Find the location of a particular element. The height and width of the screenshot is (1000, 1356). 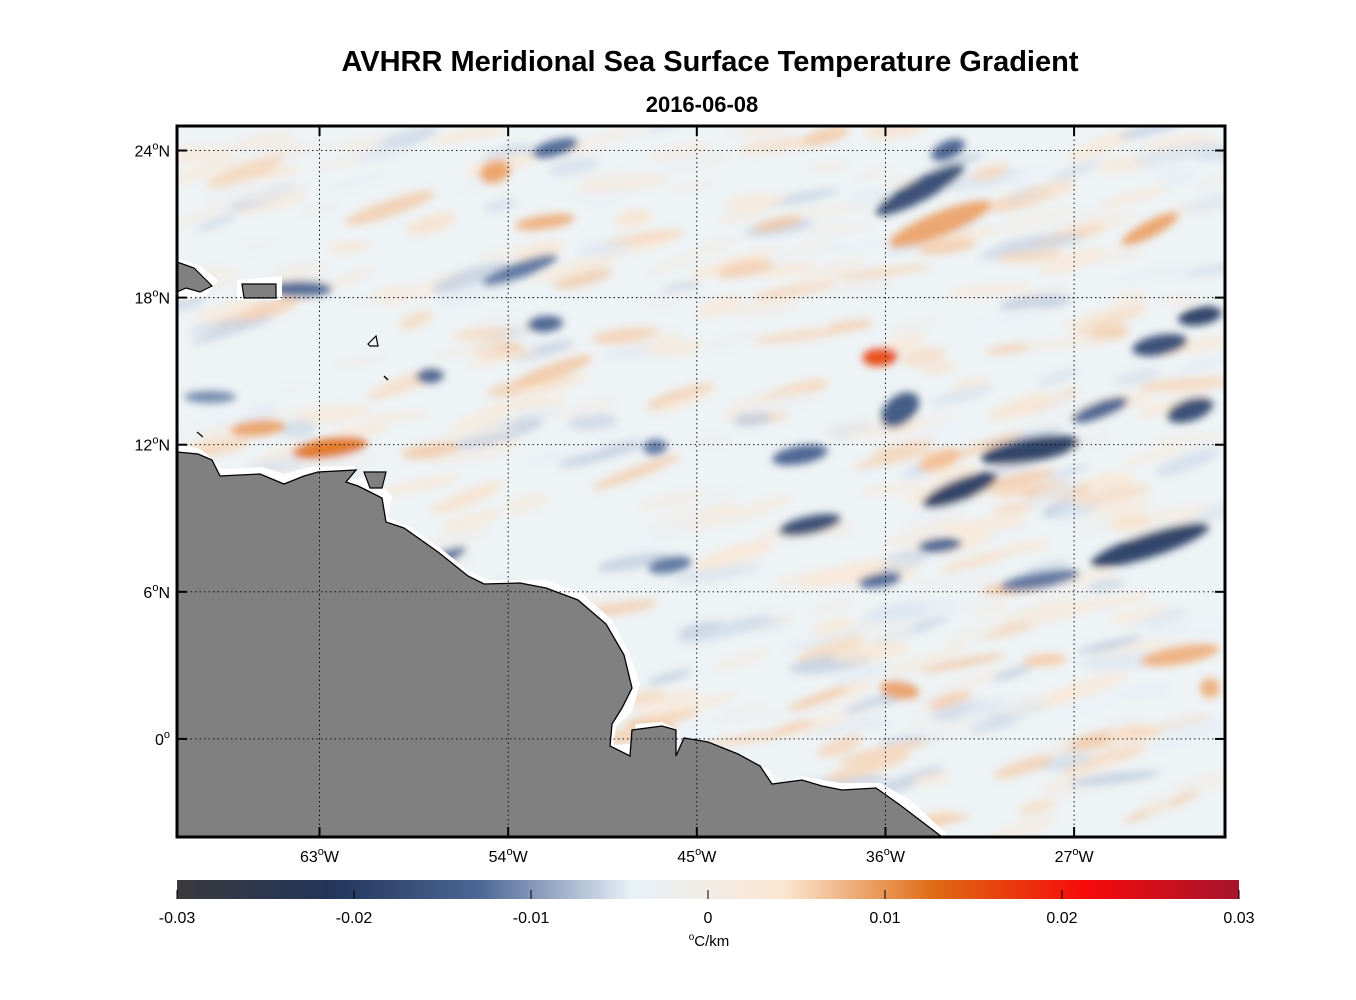

colorbar is located at coordinates (708, 889).